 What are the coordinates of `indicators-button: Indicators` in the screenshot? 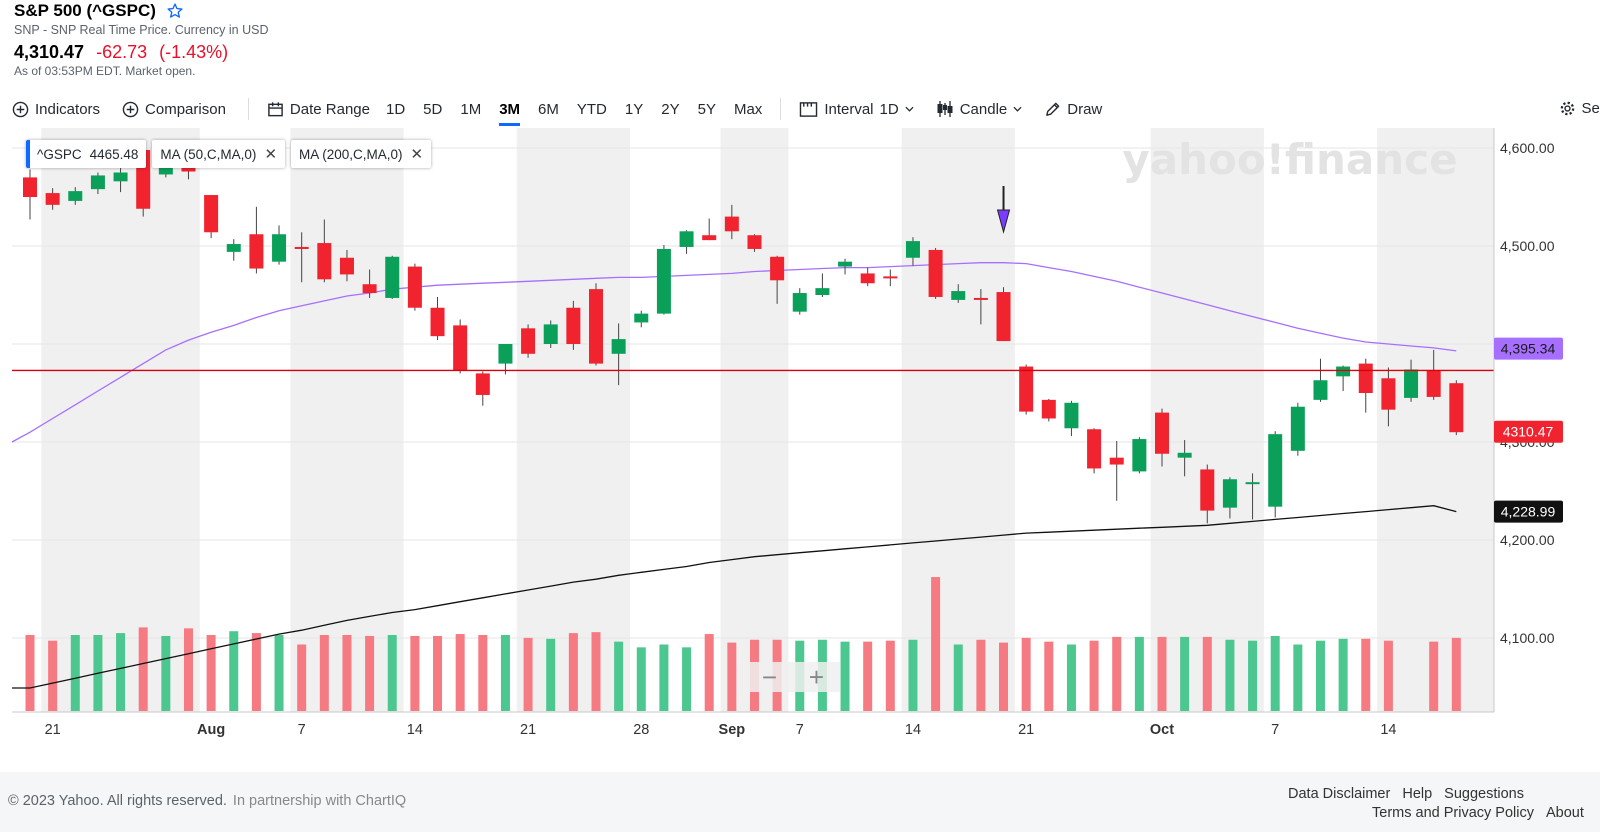 It's located at (56, 109).